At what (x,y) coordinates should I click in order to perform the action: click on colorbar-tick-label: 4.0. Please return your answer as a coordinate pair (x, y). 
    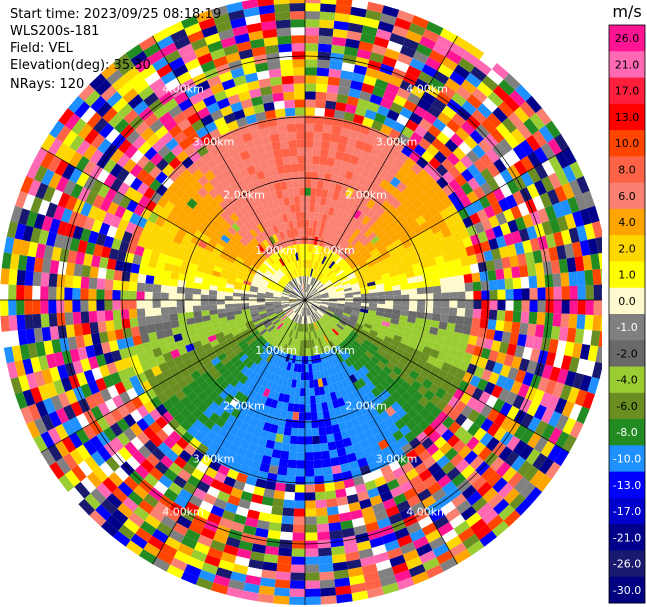
    Looking at the image, I should click on (627, 222).